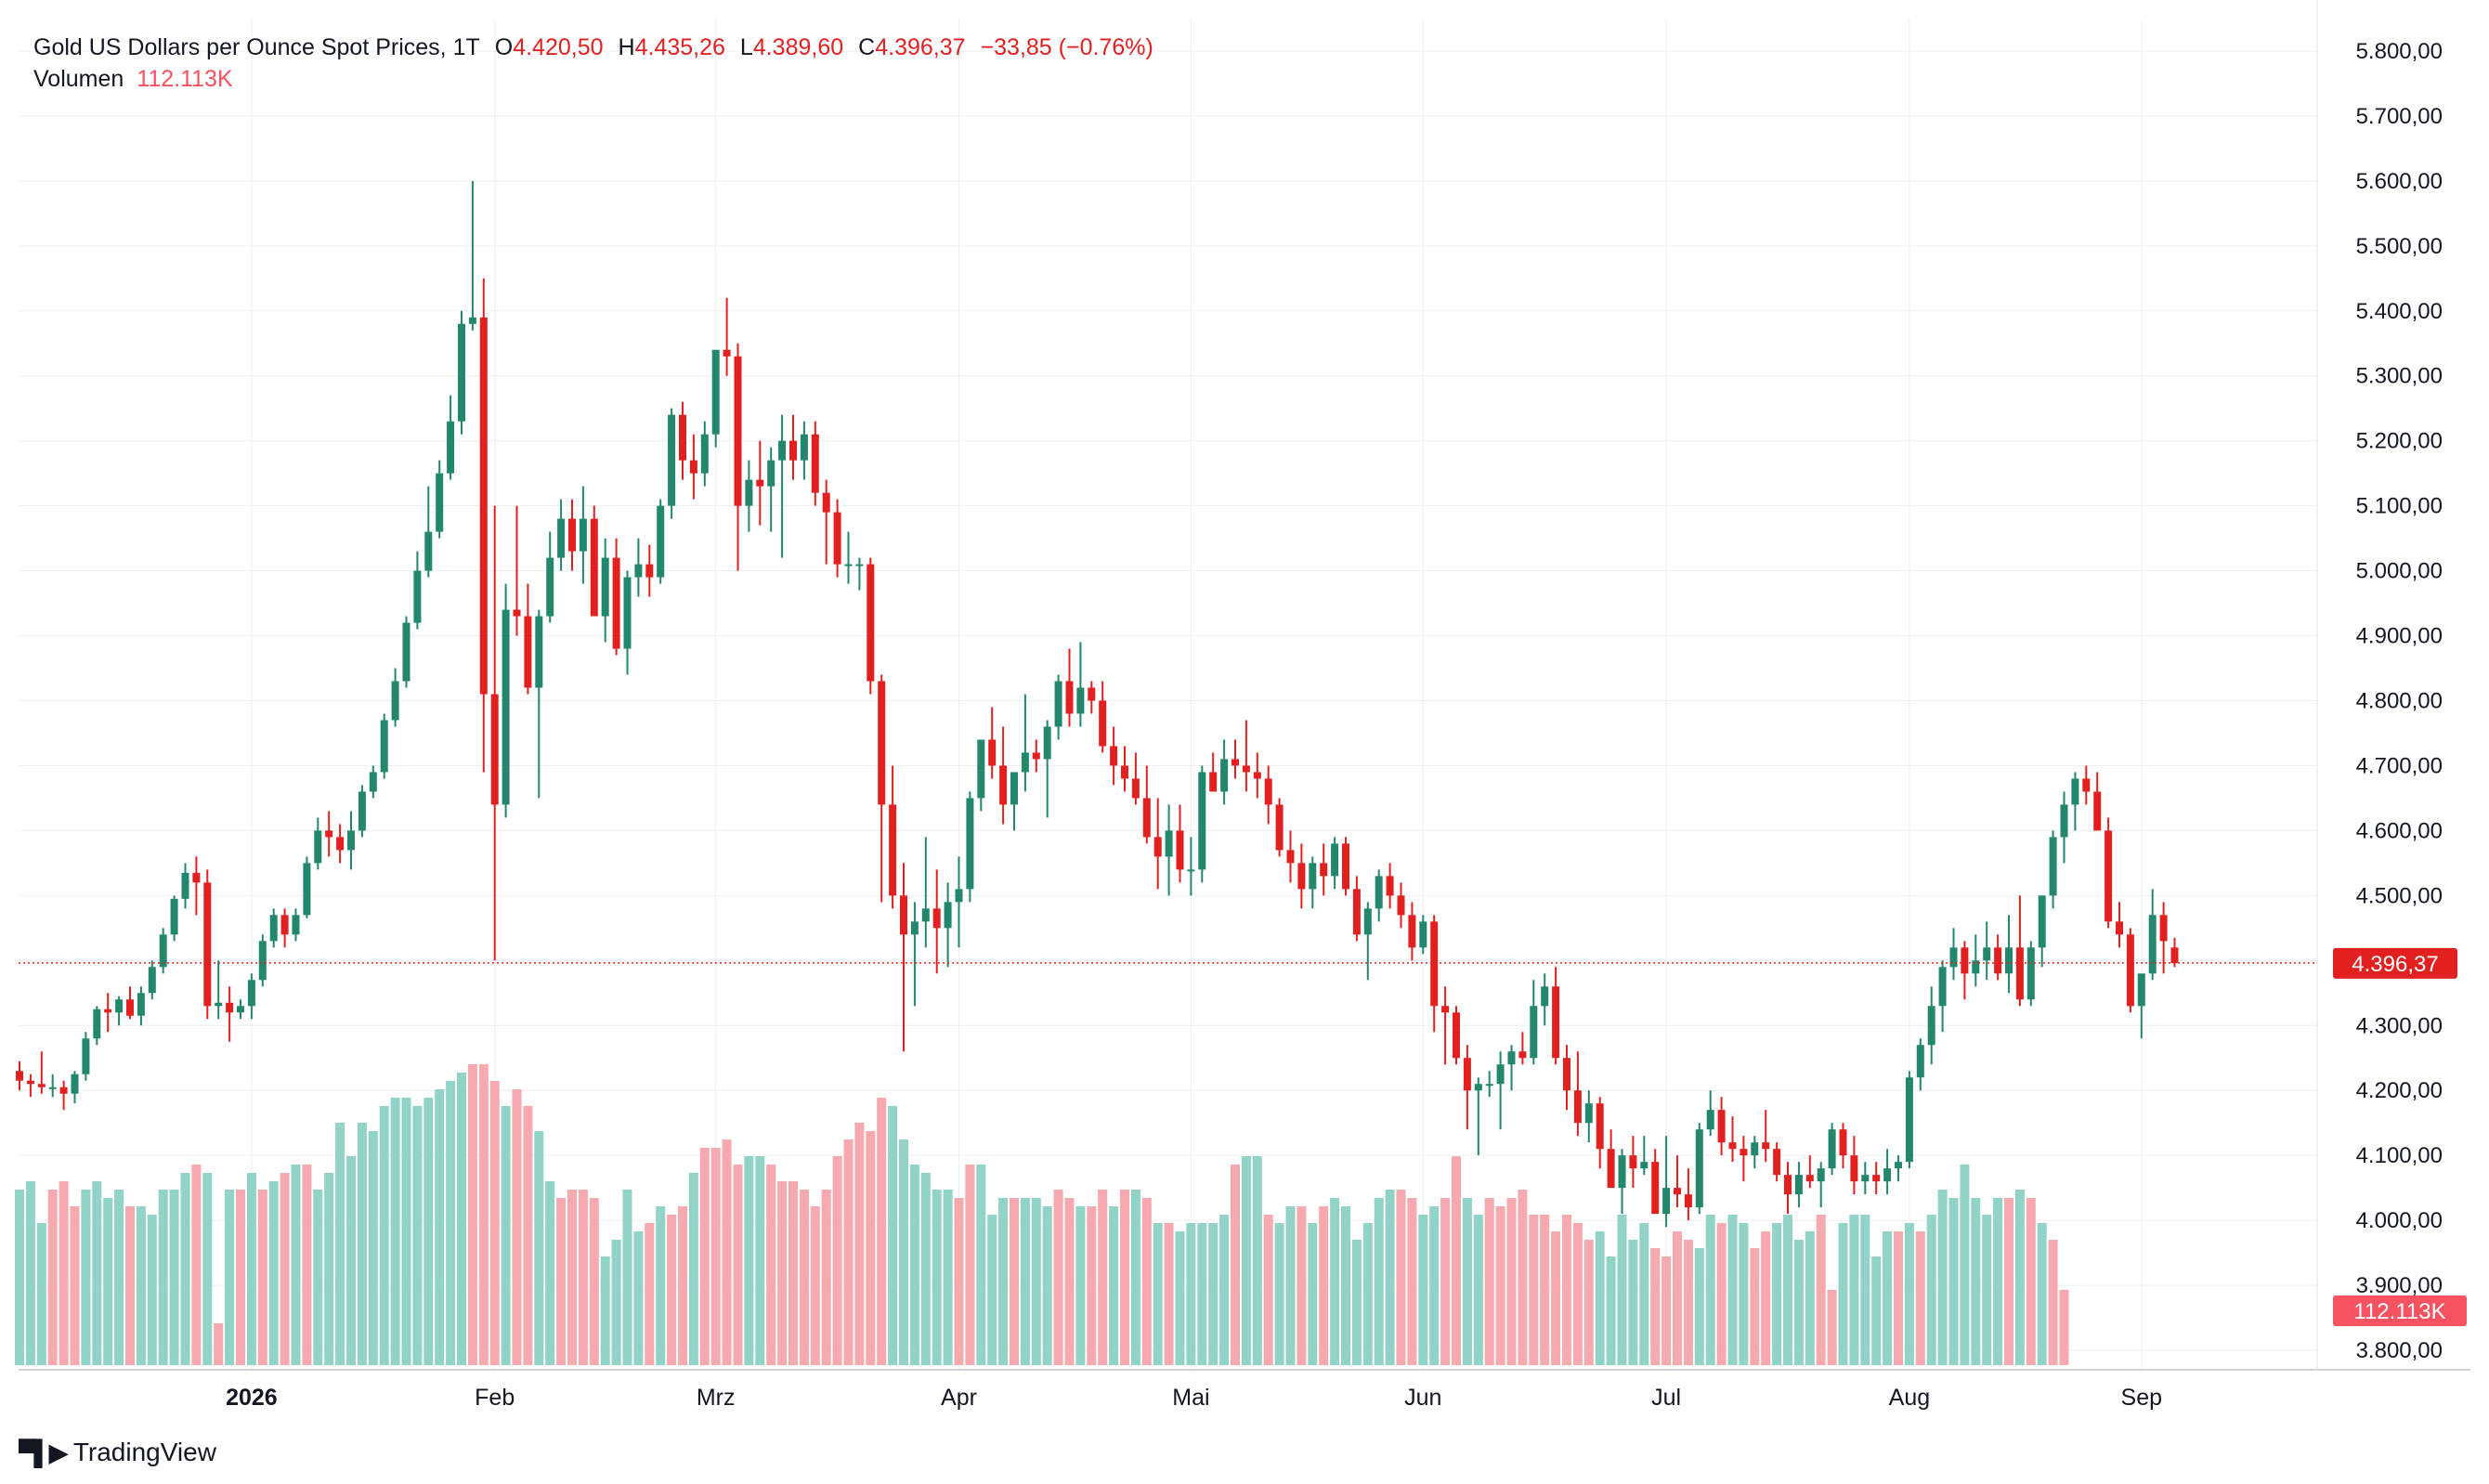 The image size is (2489, 1484). Describe the element at coordinates (1909, 1398) in the screenshot. I see `time-tick-label: Aug` at that location.